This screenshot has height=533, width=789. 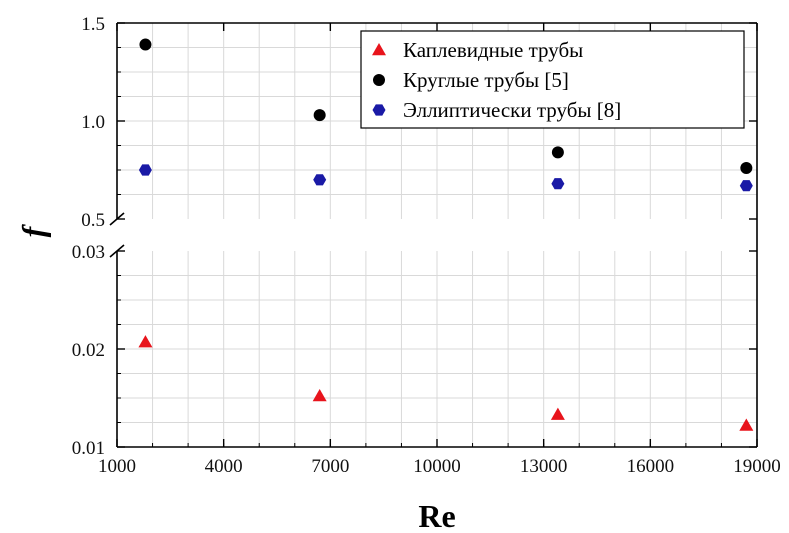 What do you see at coordinates (93, 24) in the screenshot?
I see `y-tick-label: 1.5` at bounding box center [93, 24].